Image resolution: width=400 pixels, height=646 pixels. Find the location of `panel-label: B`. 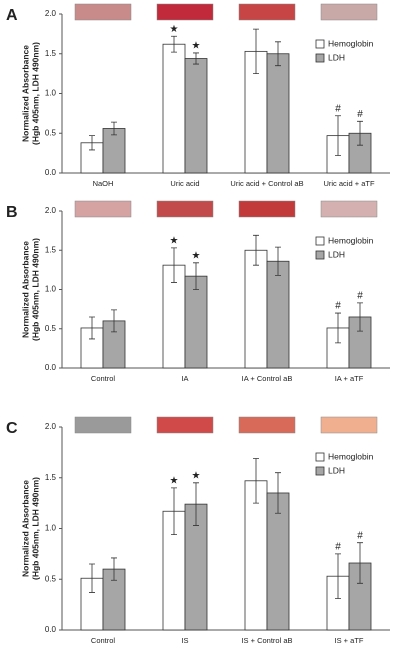

panel-label: B is located at coordinates (12, 212).